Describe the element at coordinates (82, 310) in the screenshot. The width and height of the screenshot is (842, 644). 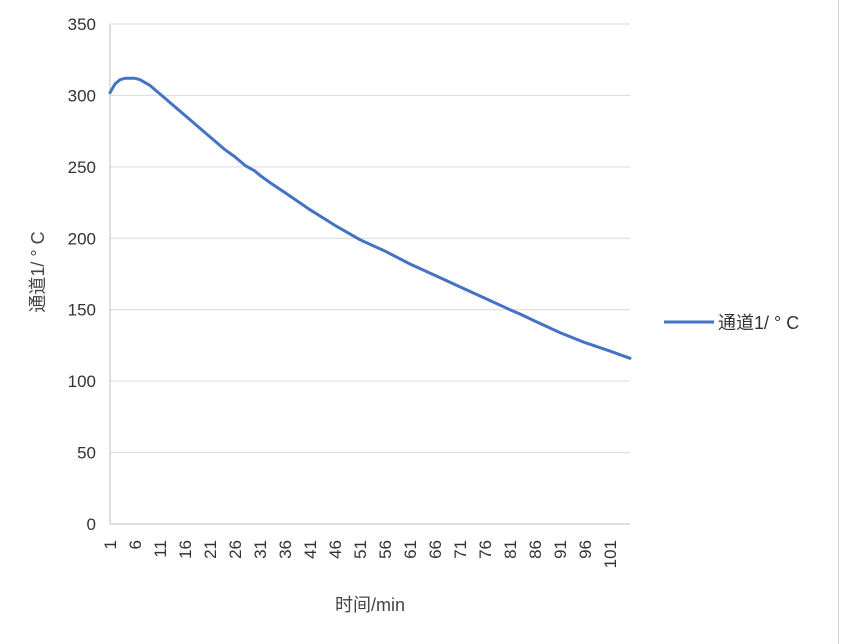
I see `y-tick-label: 150` at that location.